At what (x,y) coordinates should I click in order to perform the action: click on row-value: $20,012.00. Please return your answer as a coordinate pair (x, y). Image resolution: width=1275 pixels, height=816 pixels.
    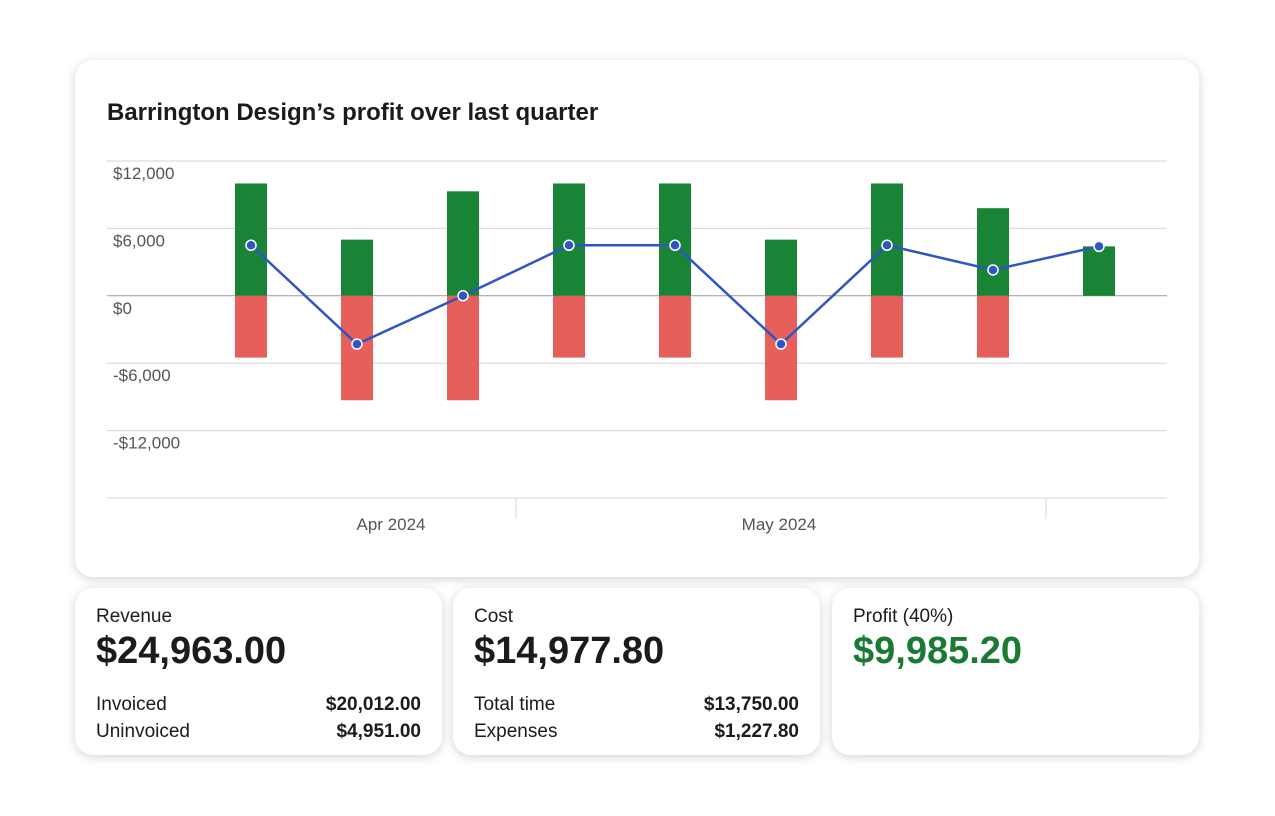
    Looking at the image, I should click on (373, 704).